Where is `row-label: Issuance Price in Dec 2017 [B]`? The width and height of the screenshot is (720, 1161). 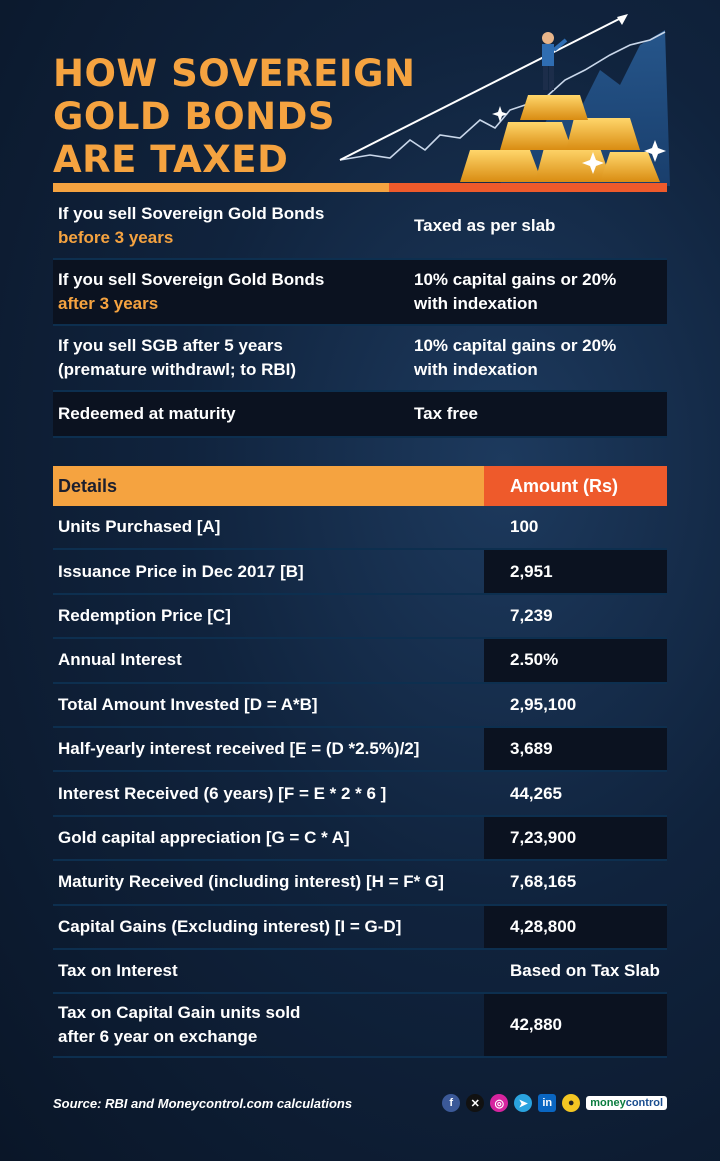
row-label: Issuance Price in Dec 2017 [B] is located at coordinates (181, 571).